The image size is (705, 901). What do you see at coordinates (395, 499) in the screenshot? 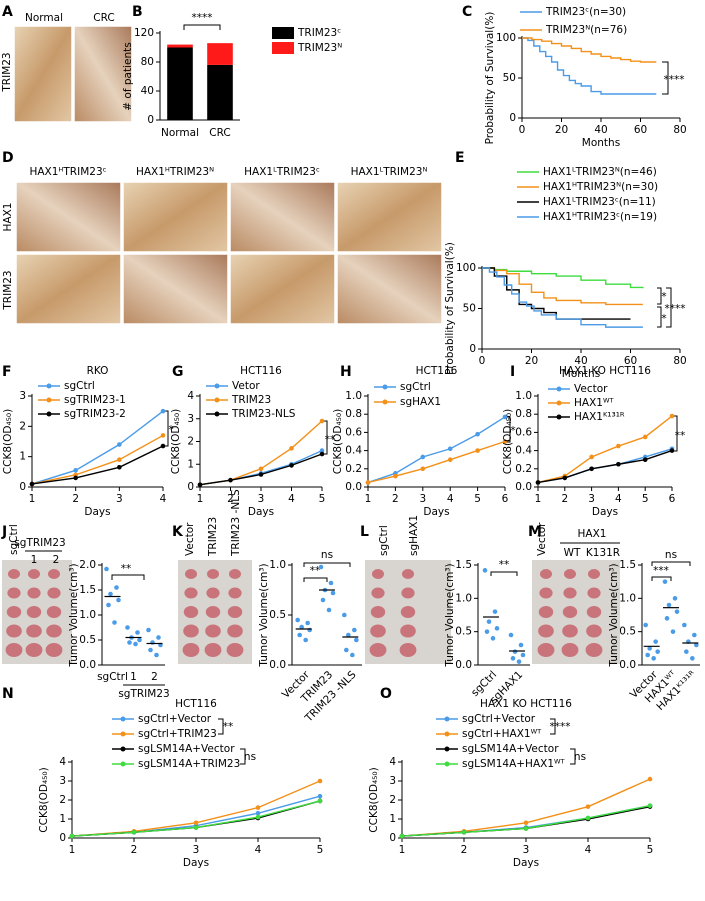
I see `x-tick-label: 2` at bounding box center [395, 499].